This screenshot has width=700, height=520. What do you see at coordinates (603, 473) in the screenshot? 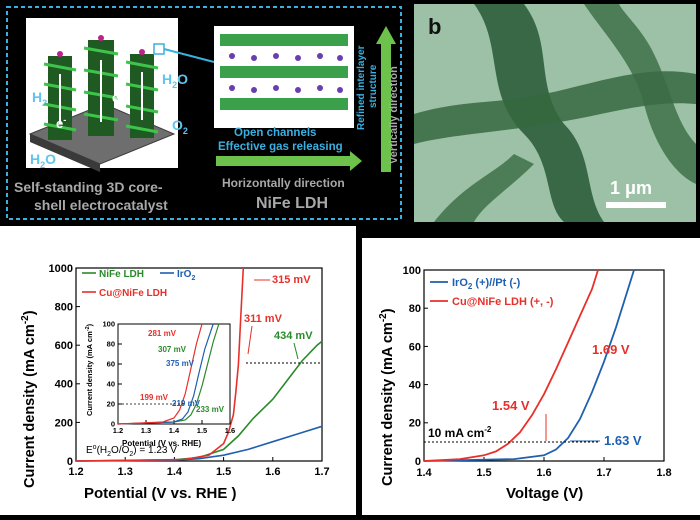
I see `ws-xtick-label: 1.7` at bounding box center [603, 473].